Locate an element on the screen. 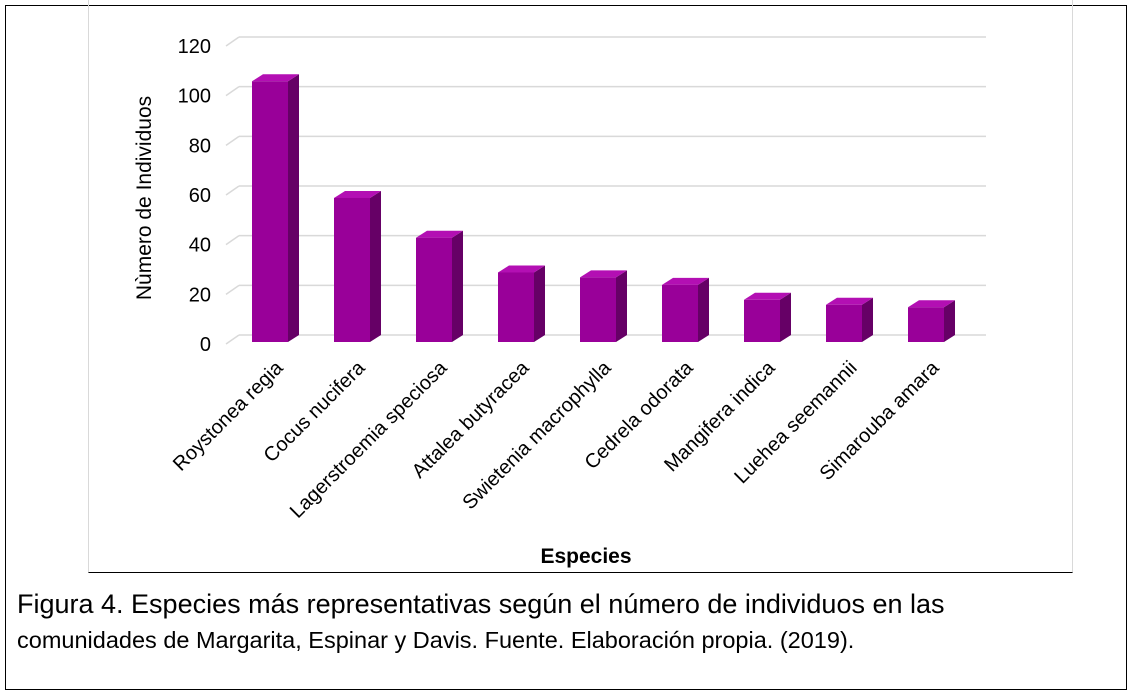 This screenshot has width=1132, height=693. x-category-label: Swietenia macrophylla is located at coordinates (537, 435).